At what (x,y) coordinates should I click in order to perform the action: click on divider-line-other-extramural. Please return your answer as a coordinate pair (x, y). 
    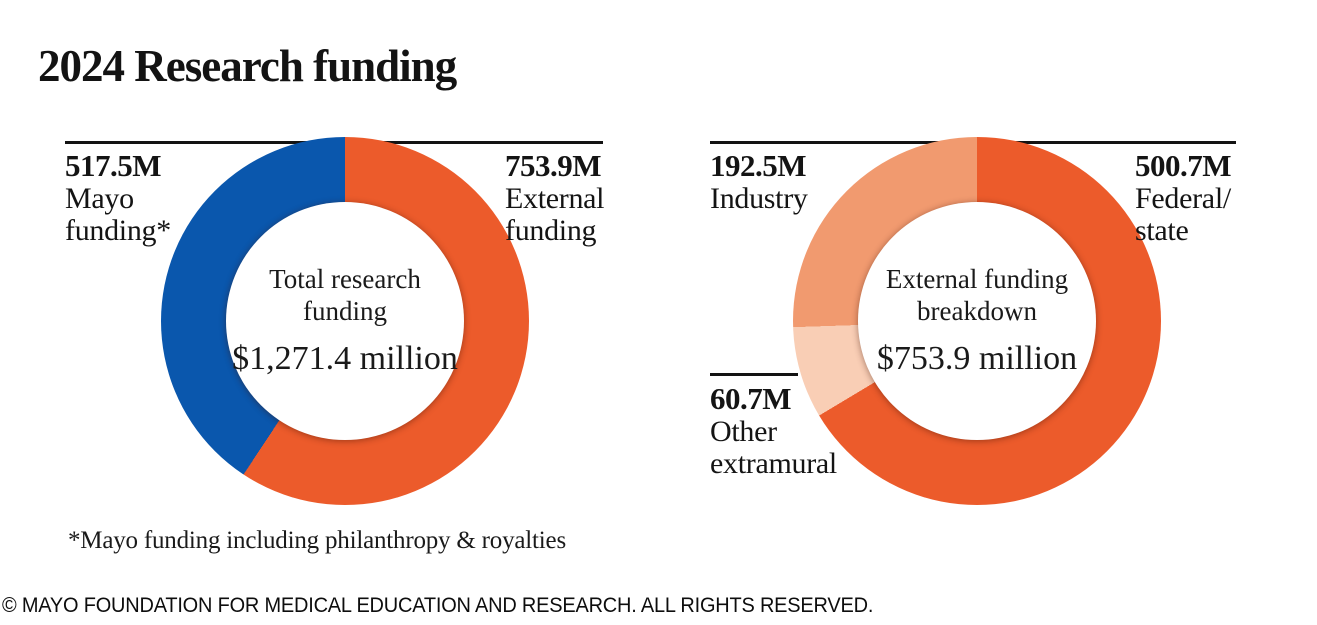
    Looking at the image, I should click on (754, 374).